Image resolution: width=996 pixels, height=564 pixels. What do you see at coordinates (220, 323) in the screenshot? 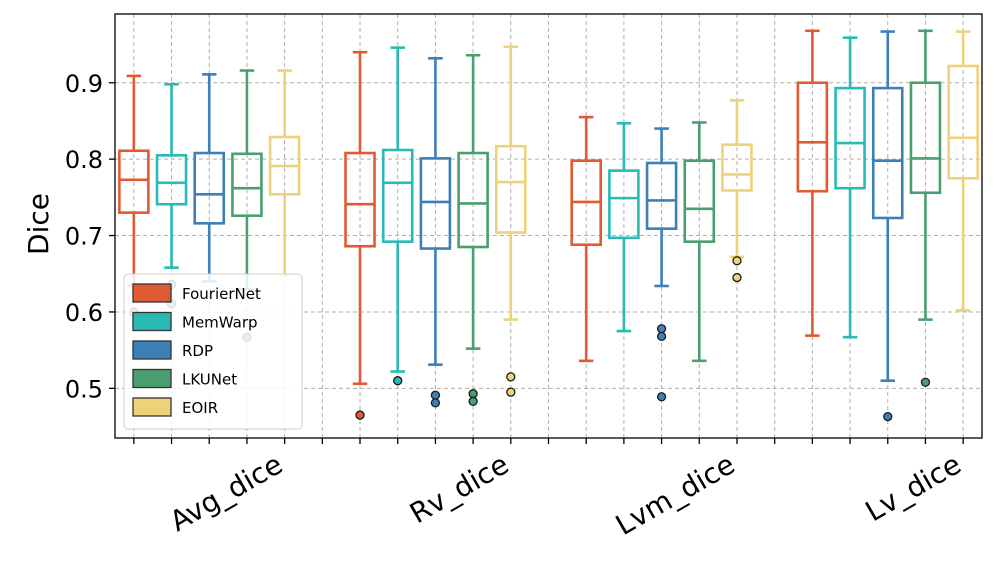
I see `legend-label: MemWarp` at bounding box center [220, 323].